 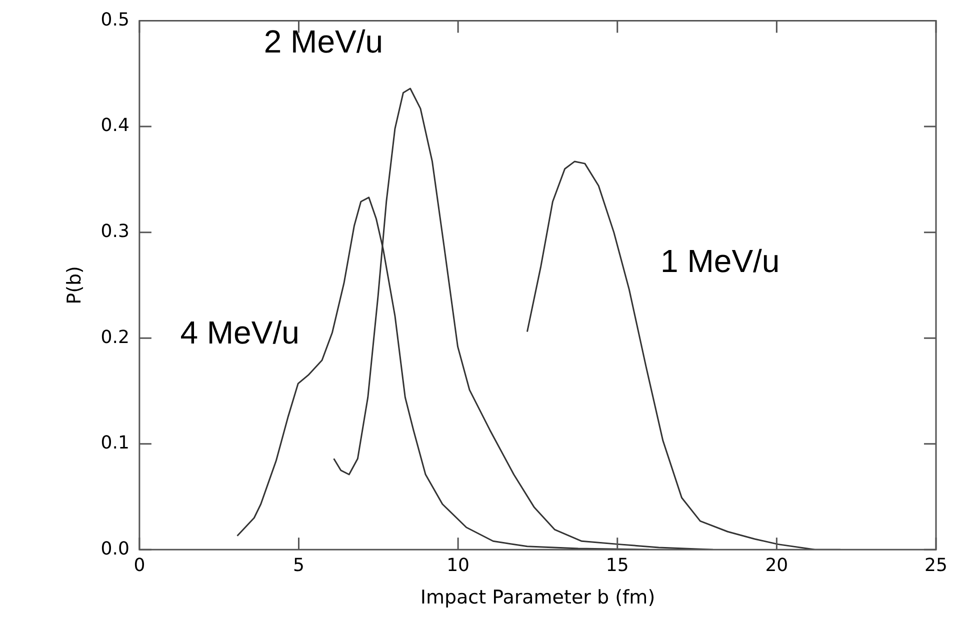 I want to click on x-tick-label: 10, so click(x=458, y=565).